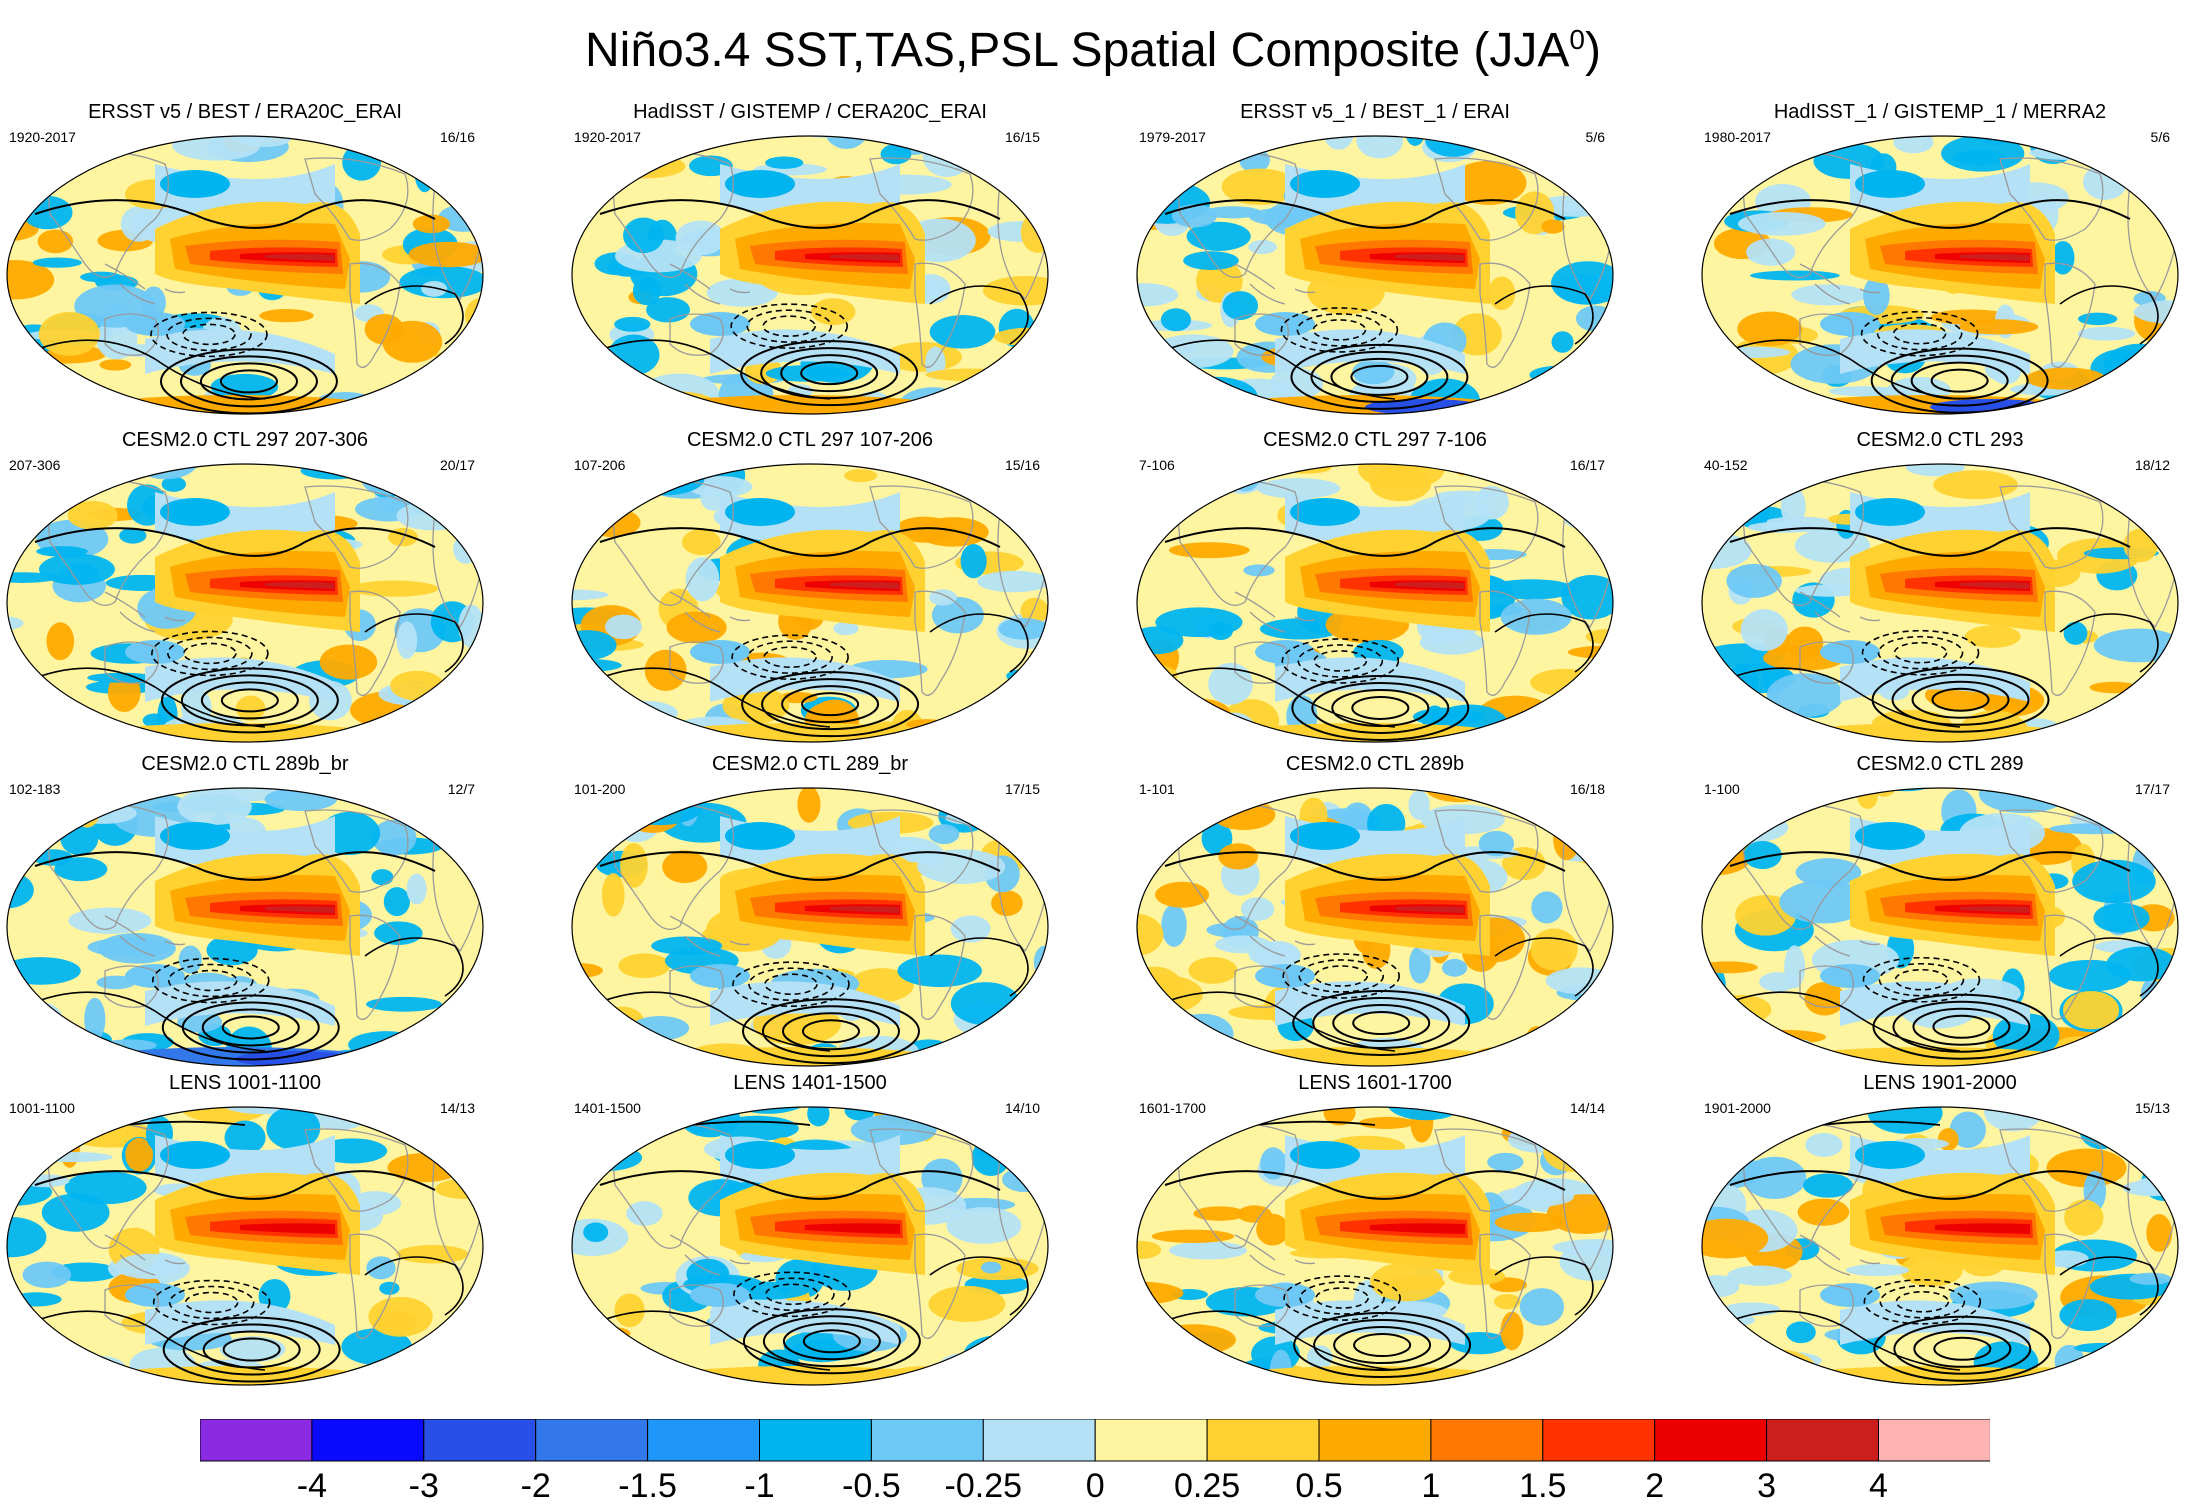  What do you see at coordinates (1737, 1108) in the screenshot?
I see `panel-period: 1901-2000` at bounding box center [1737, 1108].